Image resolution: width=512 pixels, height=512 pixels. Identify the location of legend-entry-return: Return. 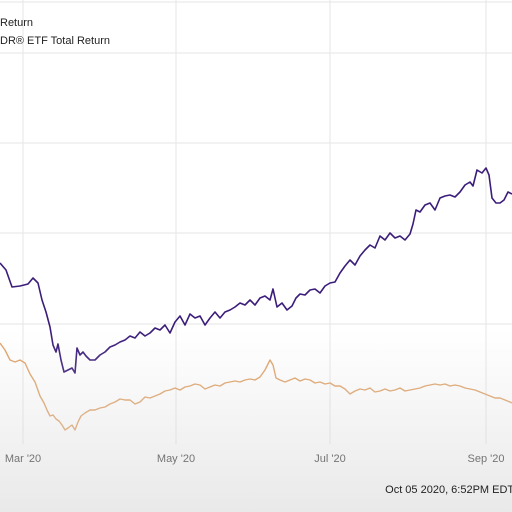
(17, 23).